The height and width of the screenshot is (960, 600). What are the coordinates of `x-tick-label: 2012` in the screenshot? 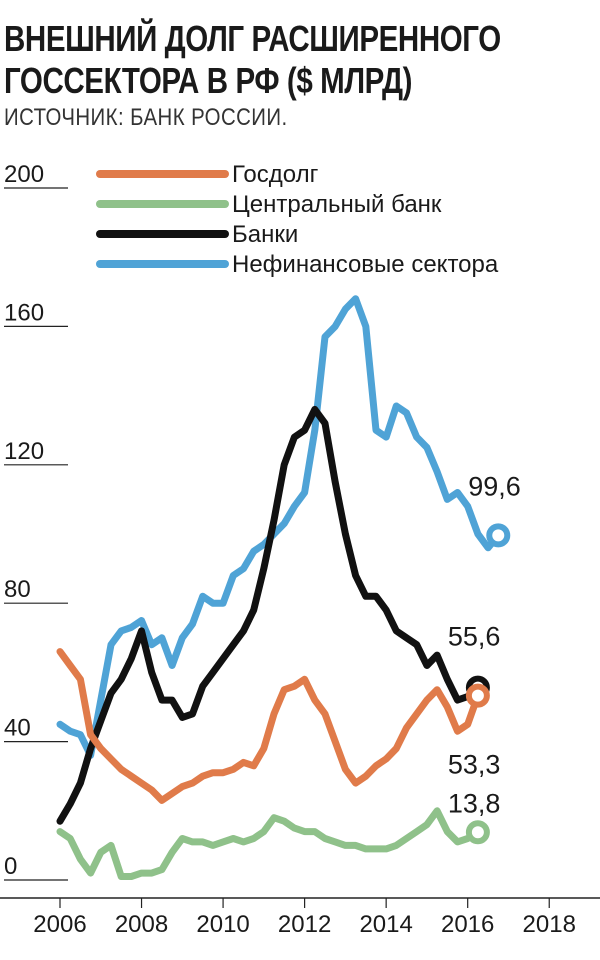 It's located at (304, 924).